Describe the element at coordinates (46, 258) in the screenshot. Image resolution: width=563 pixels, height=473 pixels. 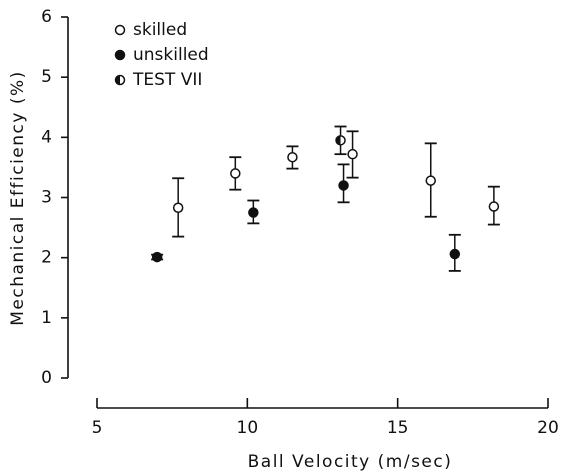
I see `y-tick-label: 2` at that location.